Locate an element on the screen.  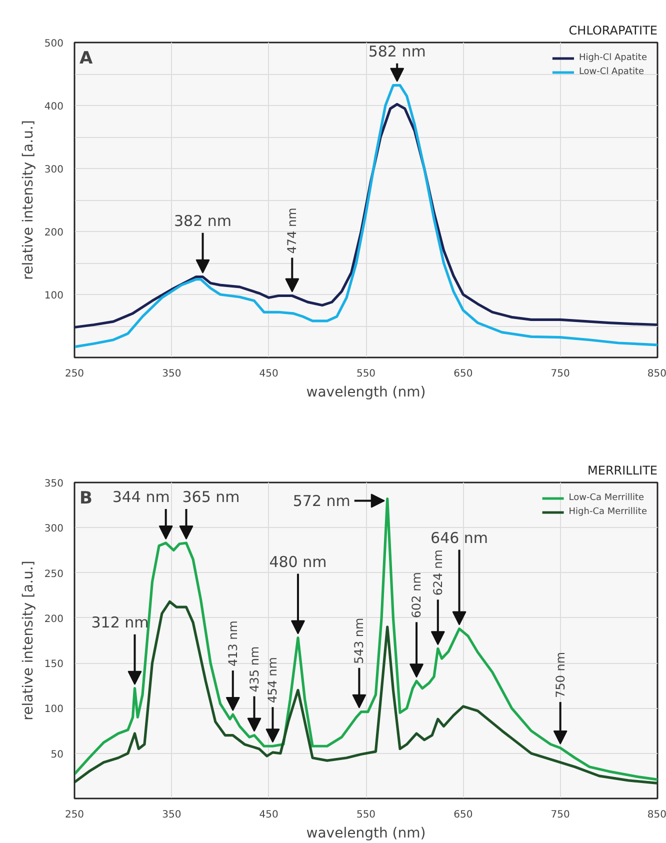
legend-label: High-Cl Apatite is located at coordinates (612, 58).